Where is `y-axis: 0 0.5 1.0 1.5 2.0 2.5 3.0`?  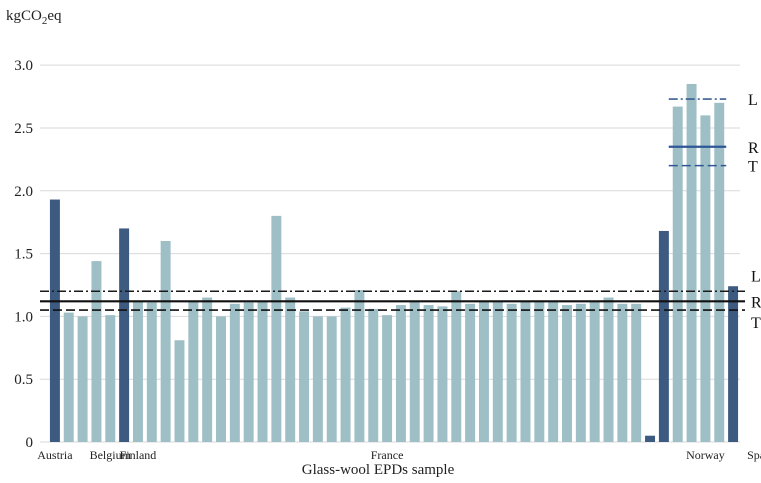 y-axis: 0 0.5 1.0 1.5 2.0 2.5 3.0 is located at coordinates (23, 254).